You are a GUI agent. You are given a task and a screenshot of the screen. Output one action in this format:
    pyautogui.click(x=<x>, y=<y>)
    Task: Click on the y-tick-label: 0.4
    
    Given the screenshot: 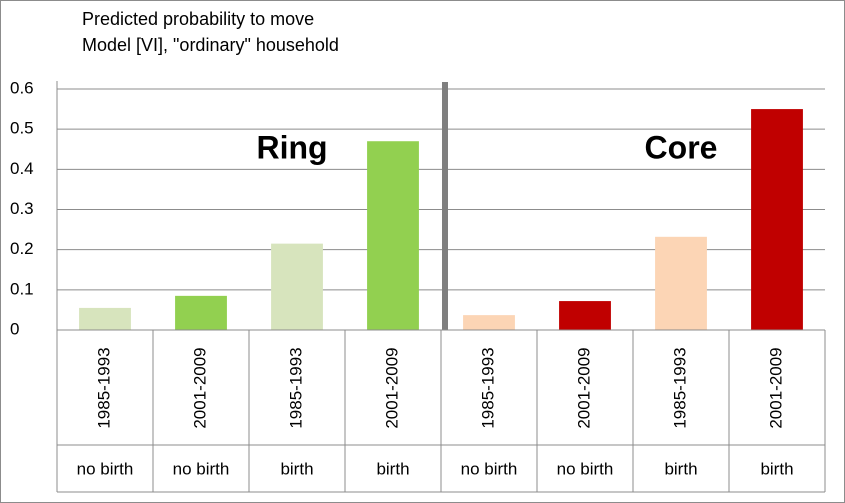 What is the action you would take?
    pyautogui.click(x=22, y=168)
    